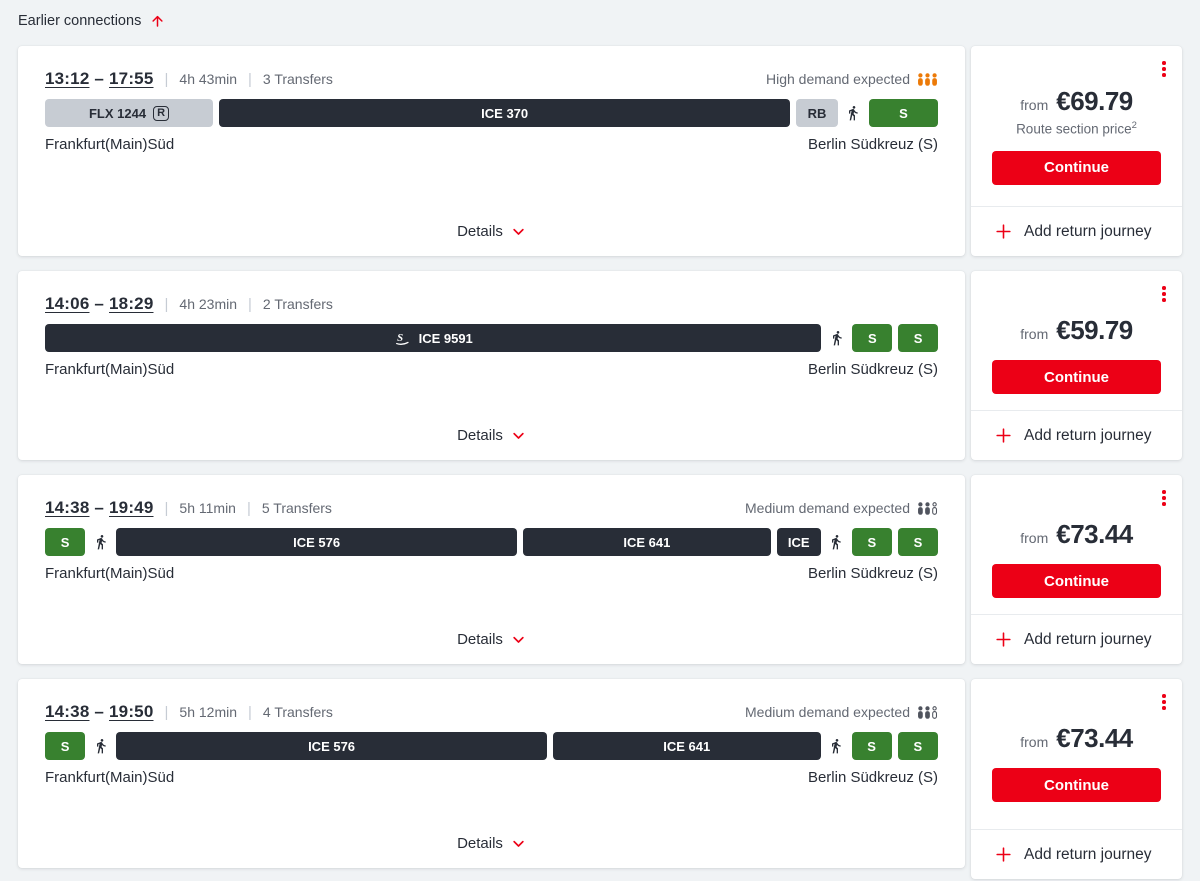 This screenshot has height=881, width=1200. I want to click on price-note: Route section price2, so click(1076, 128).